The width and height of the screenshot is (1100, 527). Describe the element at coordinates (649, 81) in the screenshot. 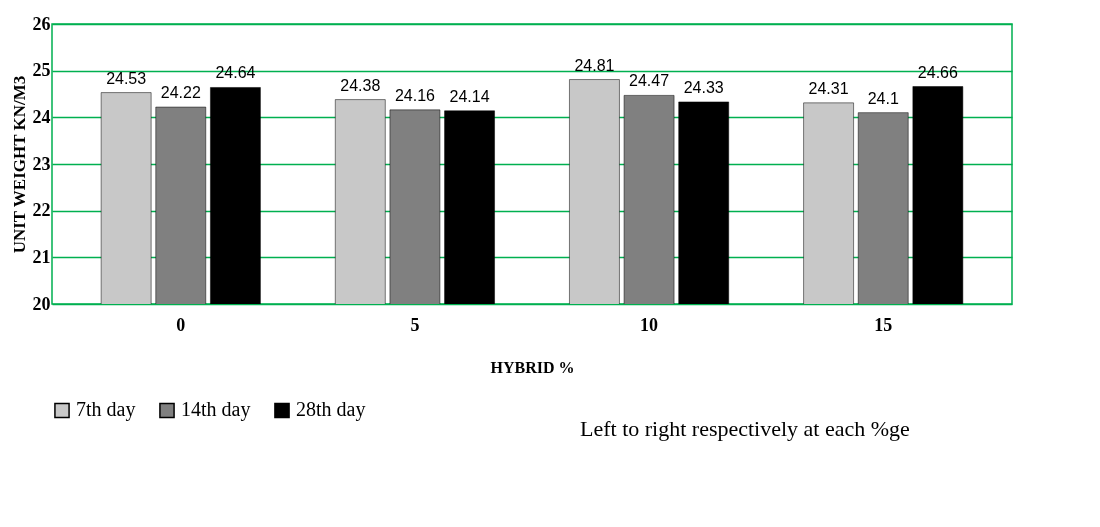

I see `data-label: 24.47` at that location.